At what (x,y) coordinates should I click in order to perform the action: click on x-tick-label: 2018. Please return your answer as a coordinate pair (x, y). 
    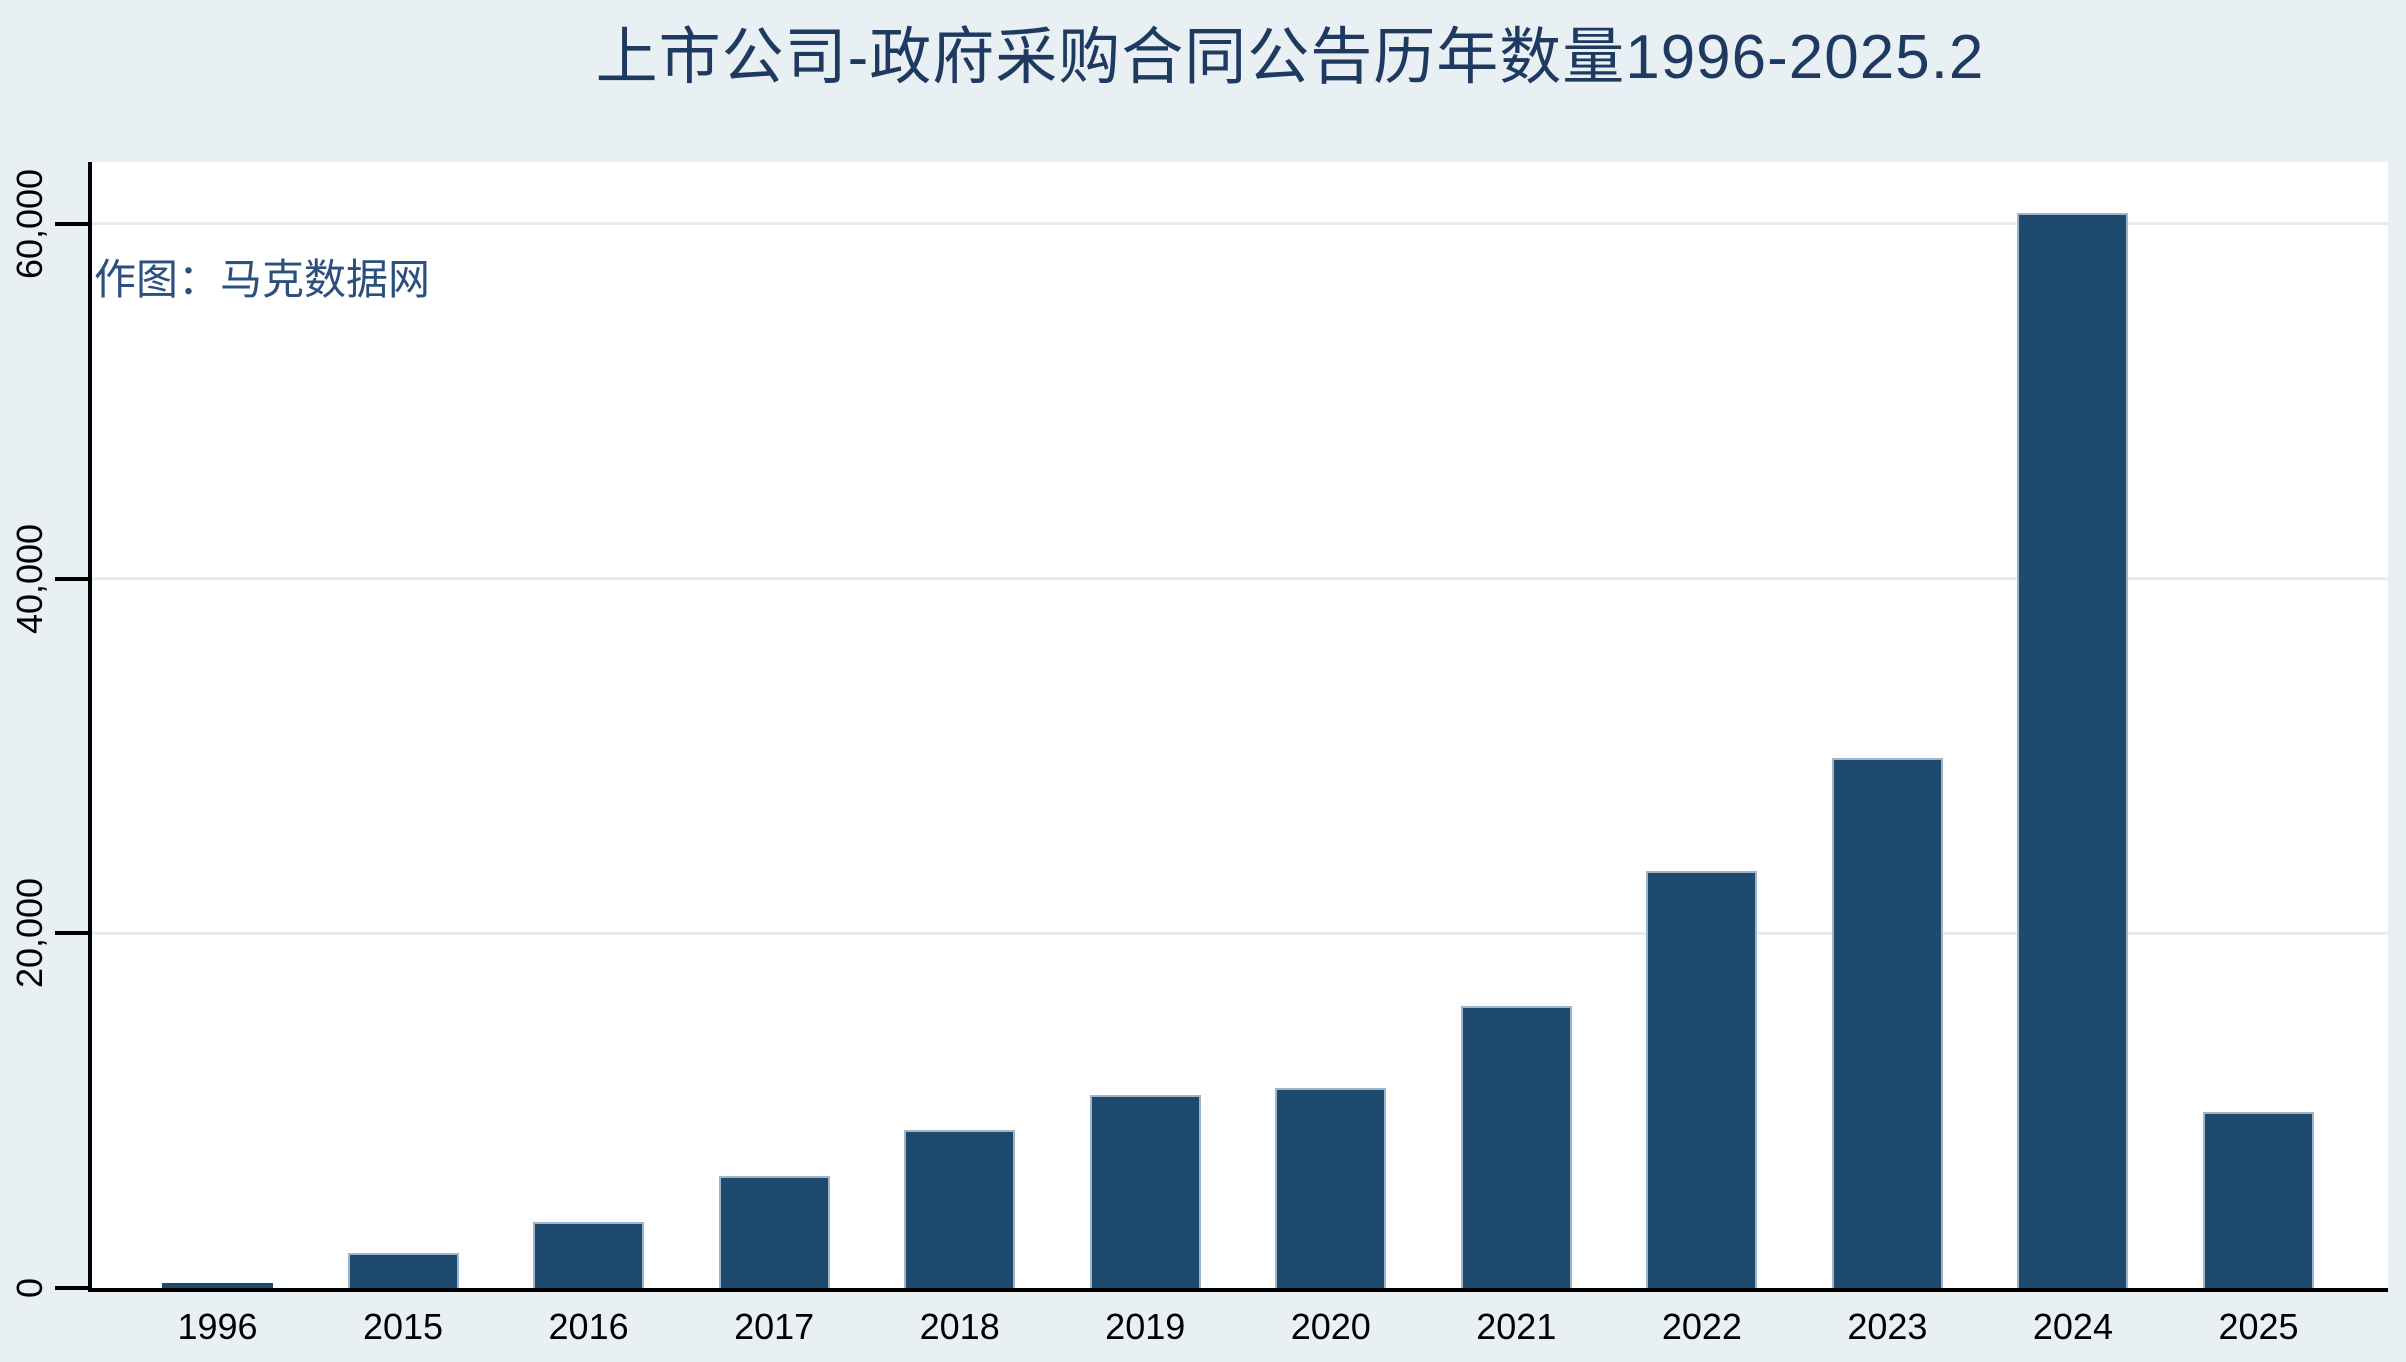
    Looking at the image, I should click on (959, 1326).